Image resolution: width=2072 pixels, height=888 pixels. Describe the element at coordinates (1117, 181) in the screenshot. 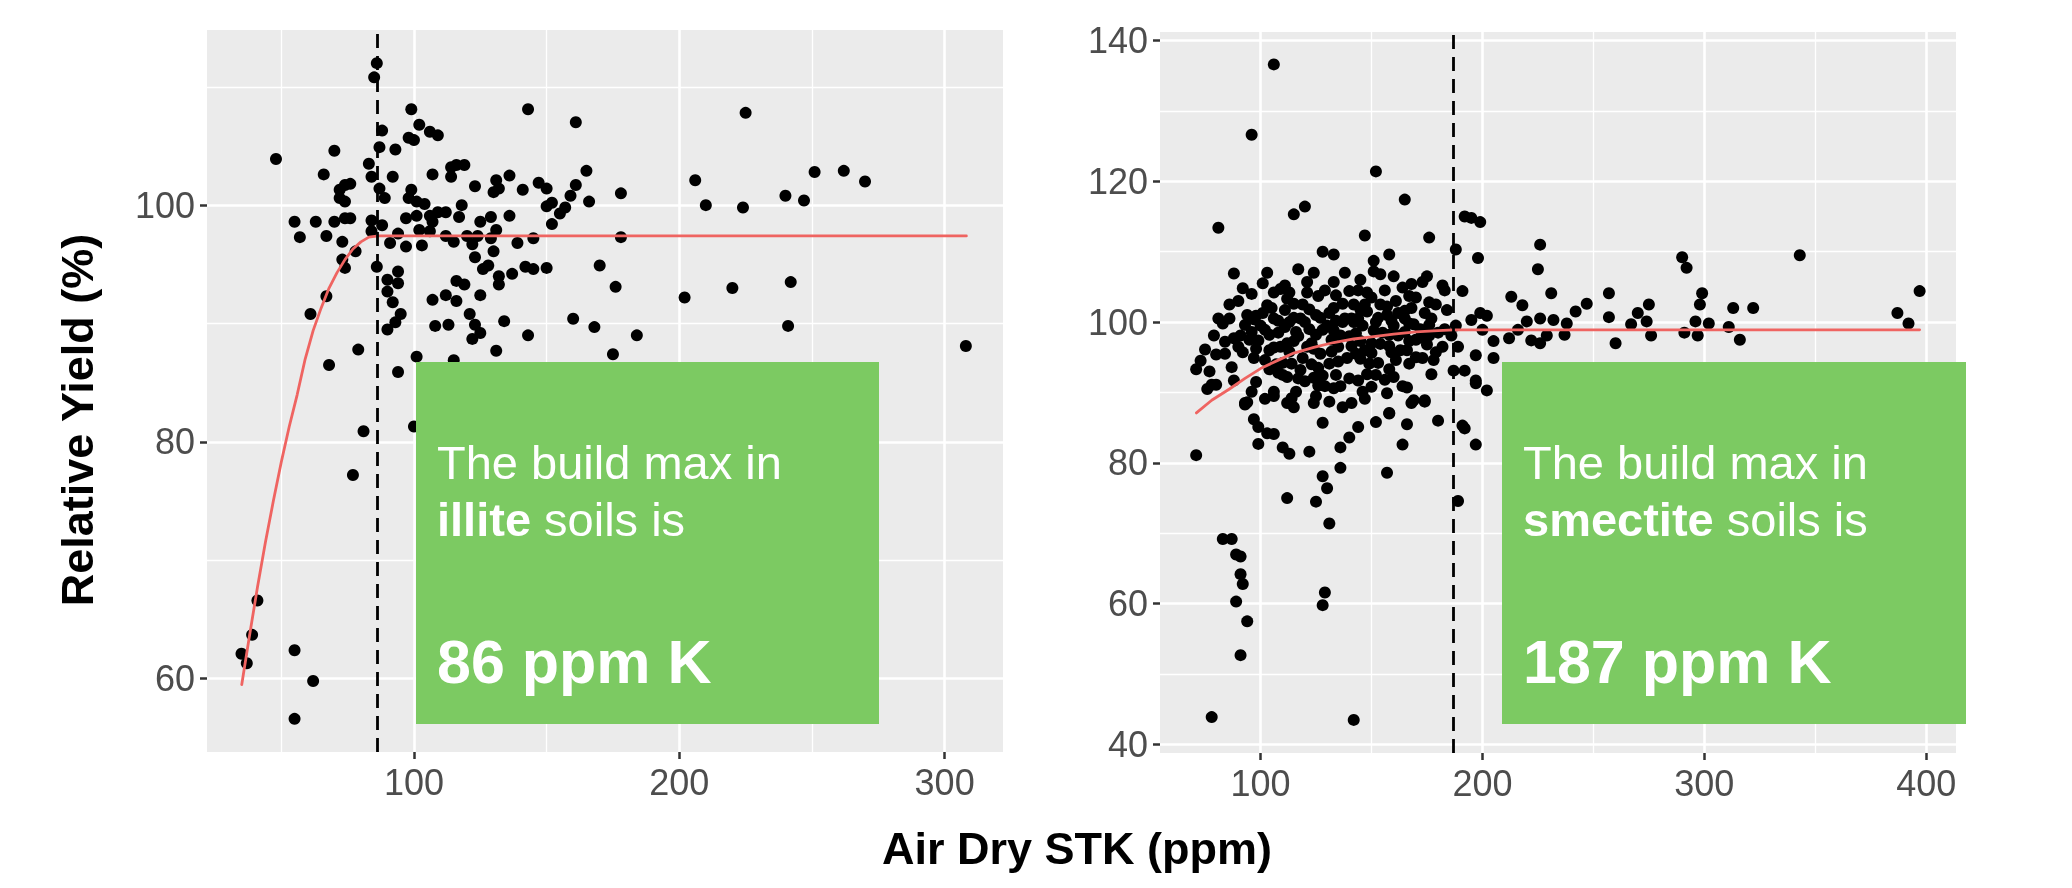

I see `y-tick-label: 120` at that location.